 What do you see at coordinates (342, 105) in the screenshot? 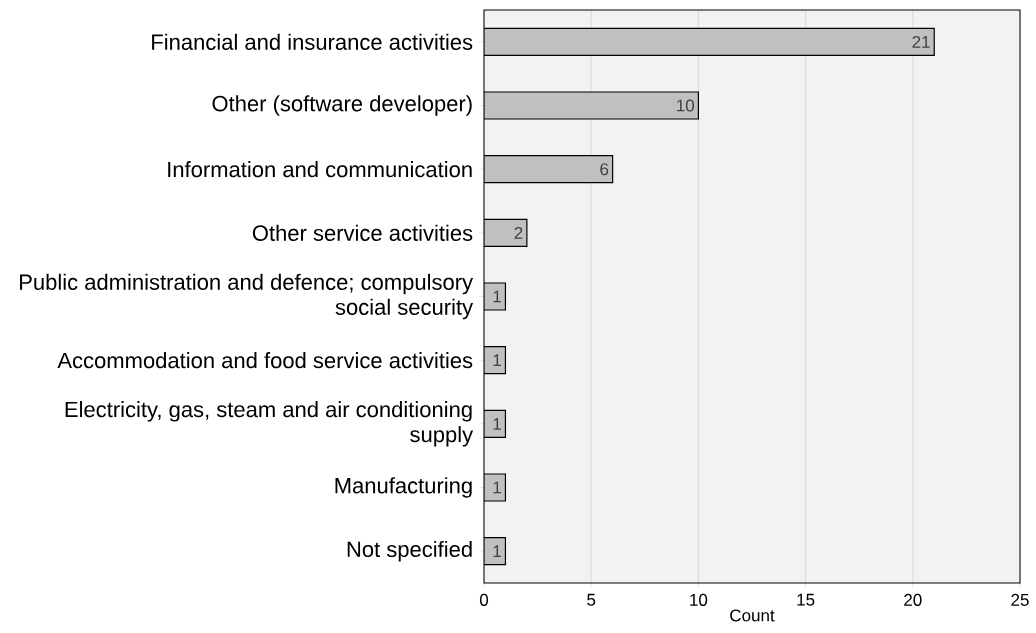
I see `y-tick-label: Other (software developer)` at bounding box center [342, 105].